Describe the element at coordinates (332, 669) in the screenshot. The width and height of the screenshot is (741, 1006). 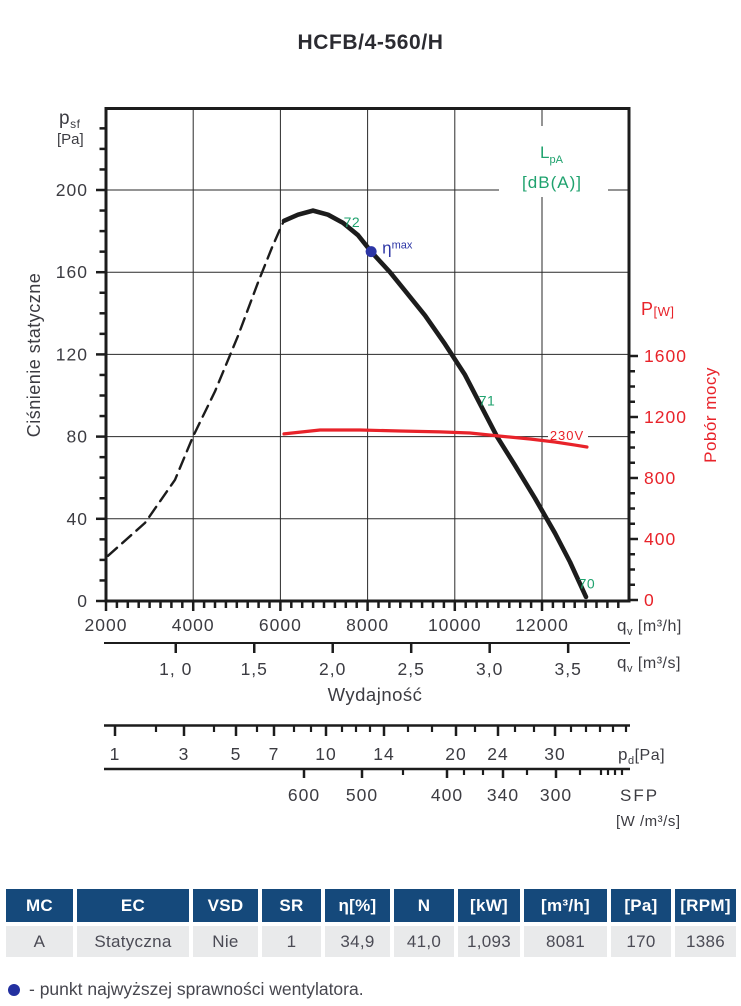
I see `m3s-tick-label: 2,0` at that location.